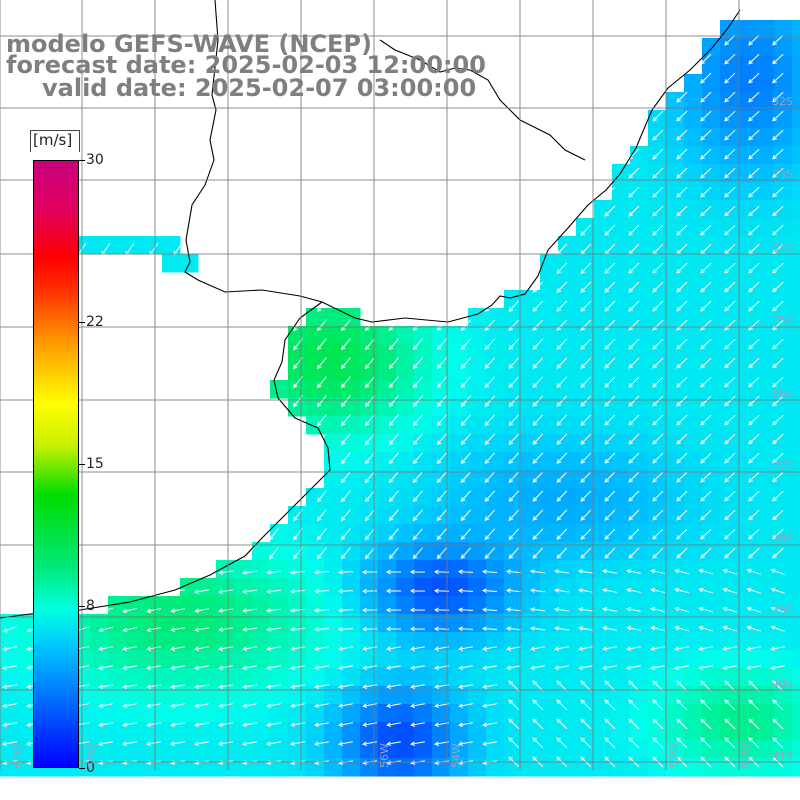 The width and height of the screenshot is (800, 800). What do you see at coordinates (18, 755) in the screenshot?
I see `longitude-label: 60W` at bounding box center [18, 755].